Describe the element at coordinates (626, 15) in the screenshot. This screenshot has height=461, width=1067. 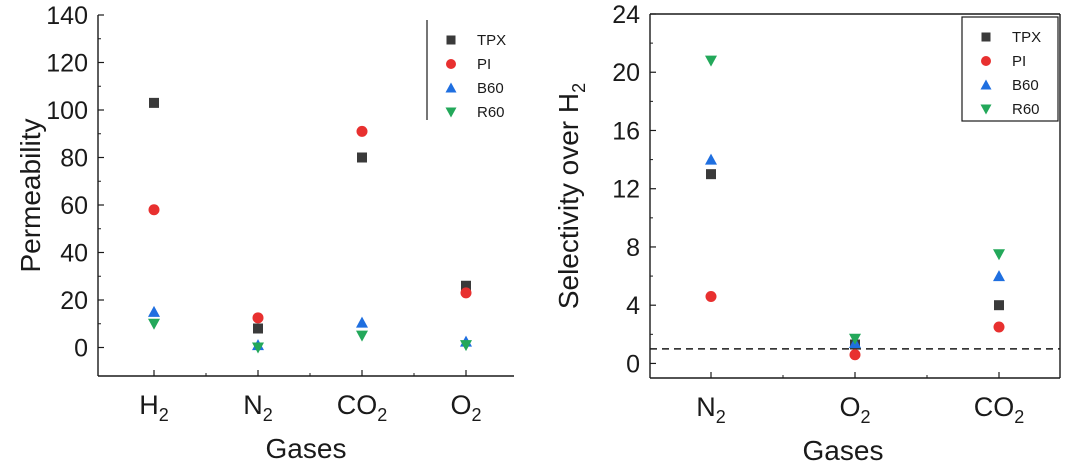
I see `y-tick-label: 24` at that location.